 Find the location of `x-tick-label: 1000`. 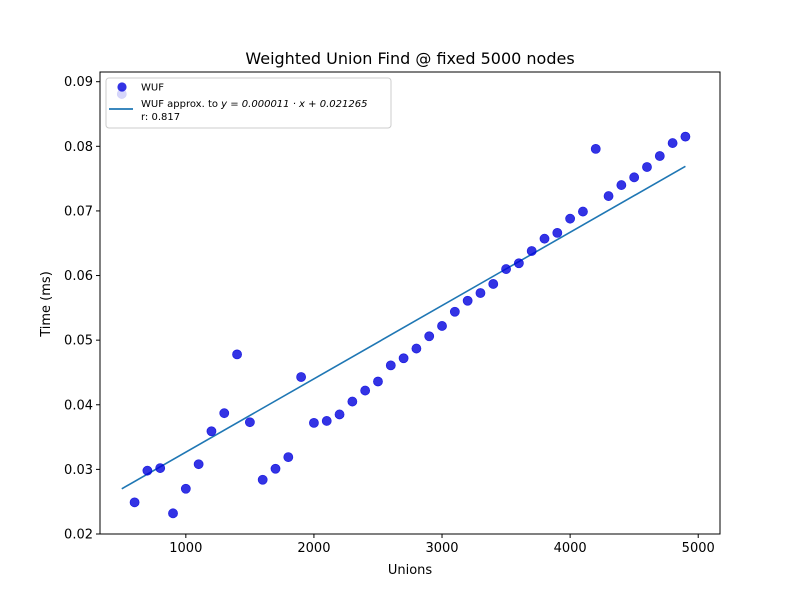

x-tick-label: 1000 is located at coordinates (185, 548).